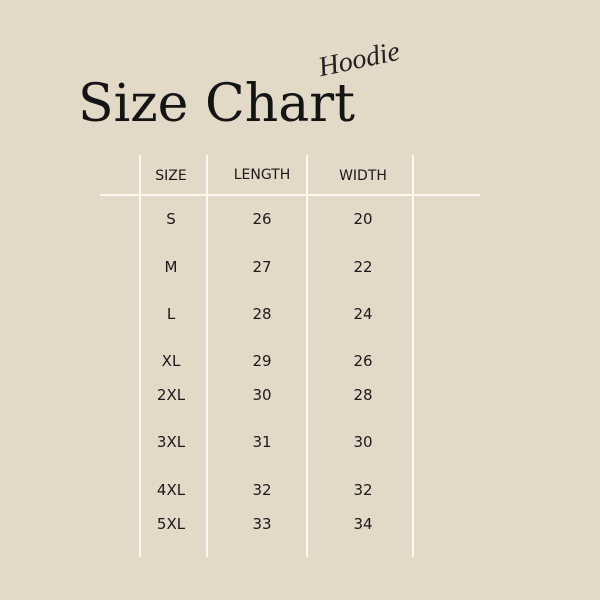 Image resolution: width=600 pixels, height=600 pixels. I want to click on length-cell: 30, so click(262, 395).